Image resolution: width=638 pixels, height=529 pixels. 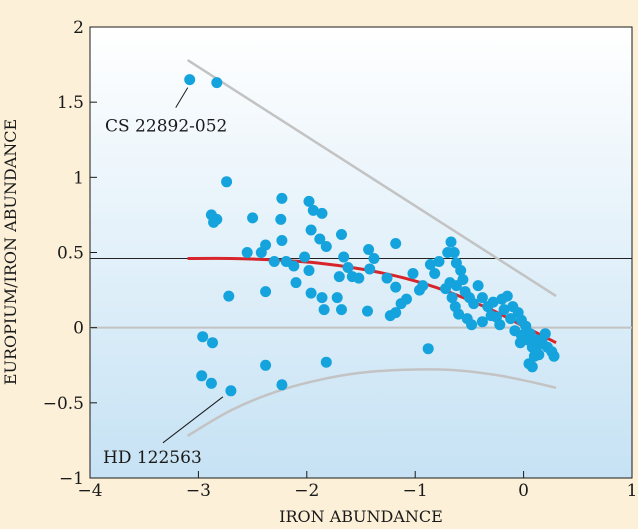 What do you see at coordinates (89, 491) in the screenshot?
I see `x-tick-label: −4` at bounding box center [89, 491].